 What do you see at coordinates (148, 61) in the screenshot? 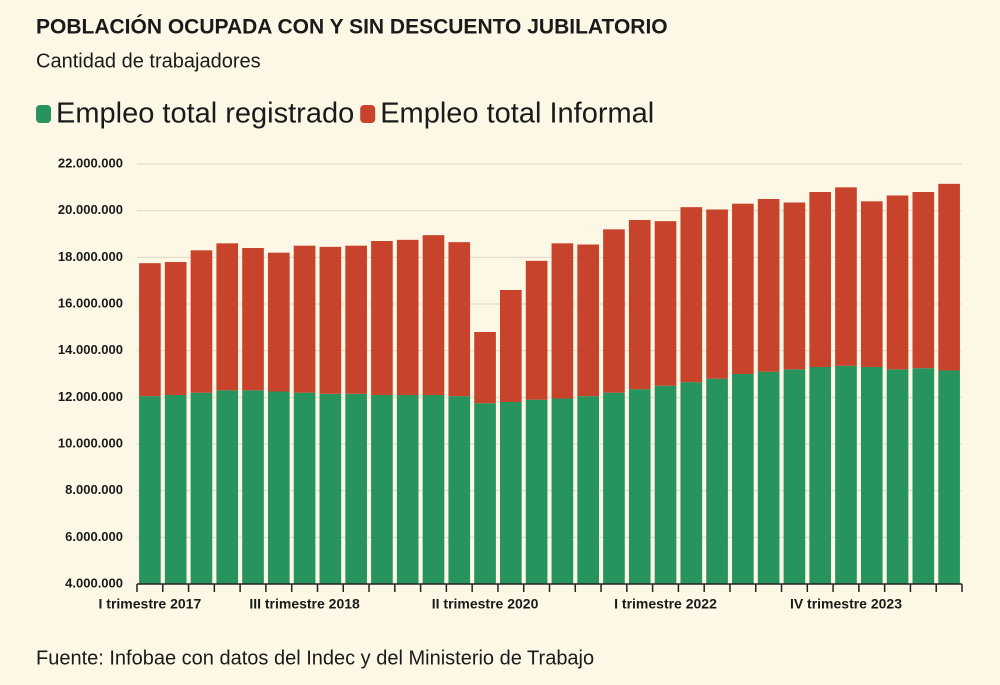
I see `chart-subtitle: Cantidad de trabajadores` at bounding box center [148, 61].